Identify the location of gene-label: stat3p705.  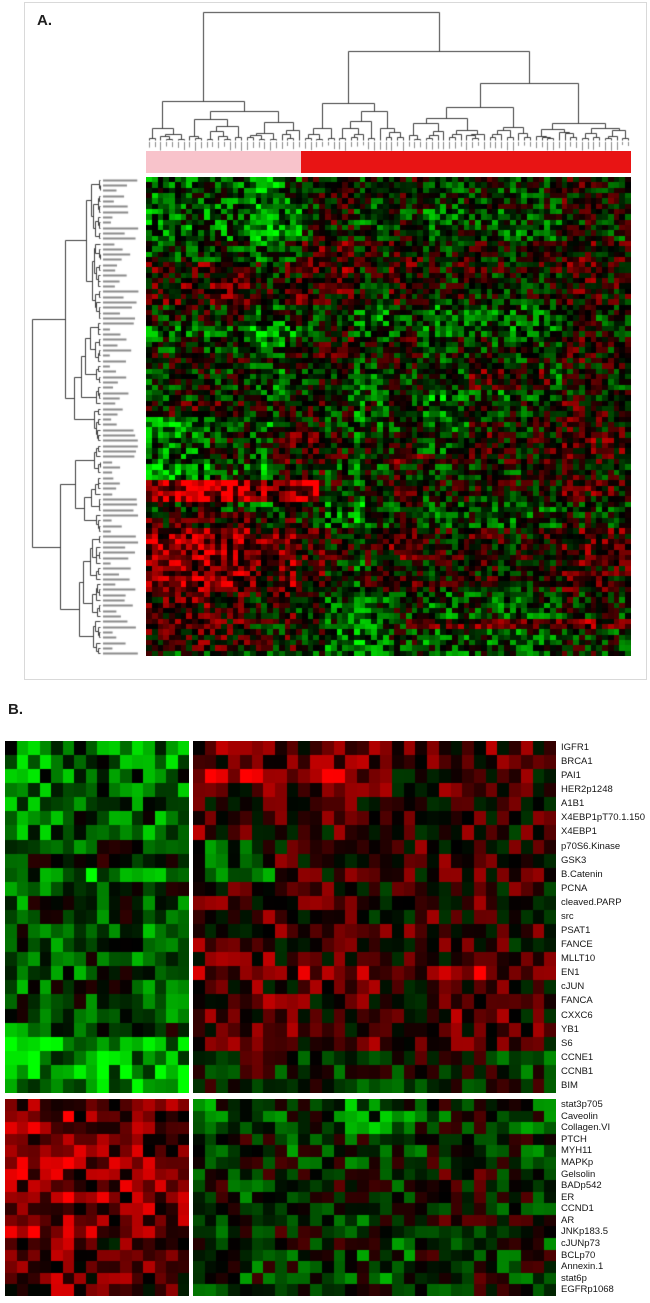
(582, 1104).